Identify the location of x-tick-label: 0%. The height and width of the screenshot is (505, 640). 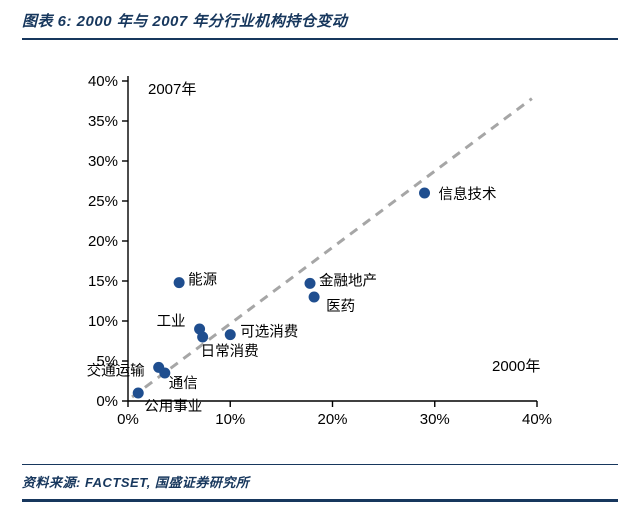
(128, 419).